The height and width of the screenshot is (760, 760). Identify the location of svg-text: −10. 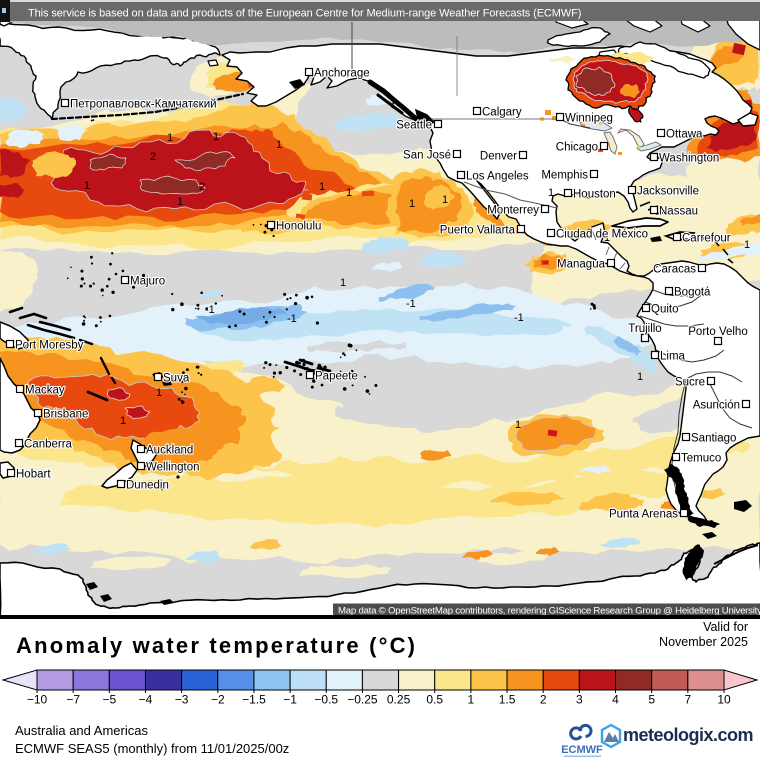
(37, 700).